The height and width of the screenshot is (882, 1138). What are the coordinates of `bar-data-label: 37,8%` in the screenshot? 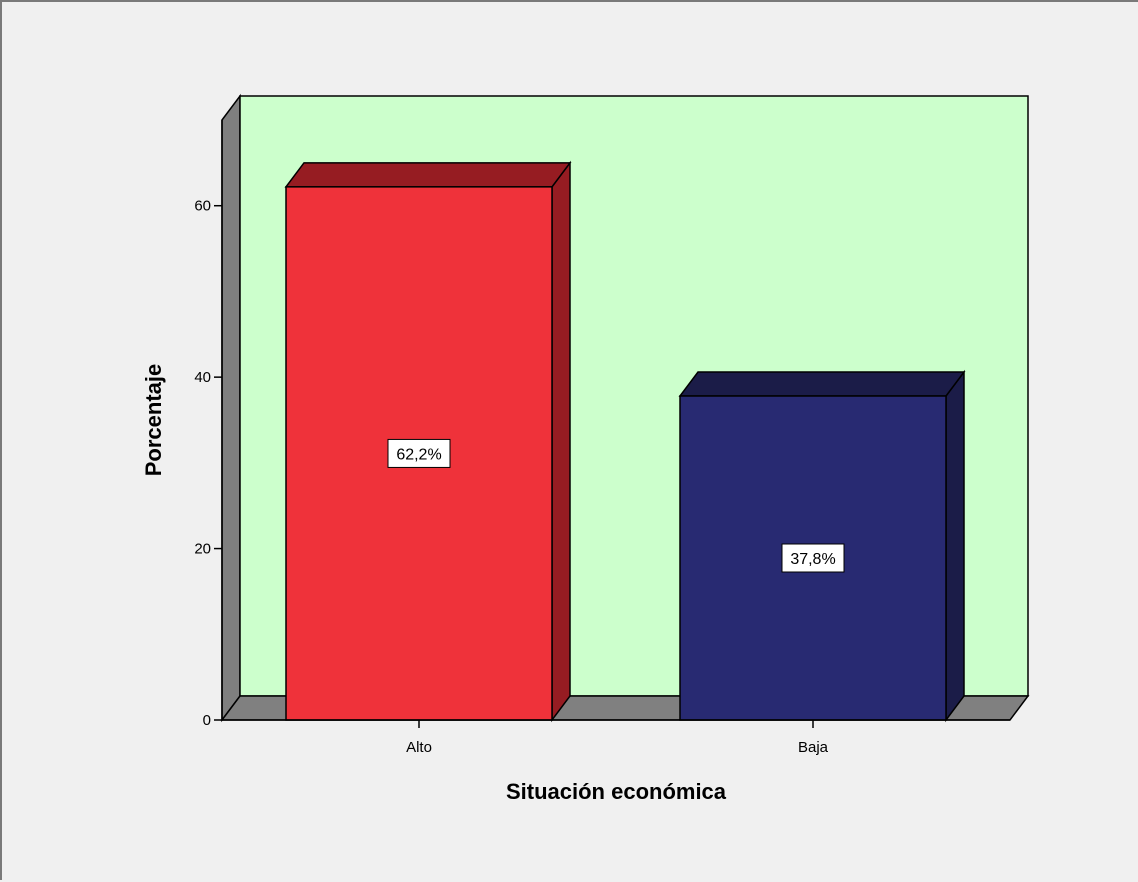 It's located at (813, 558).